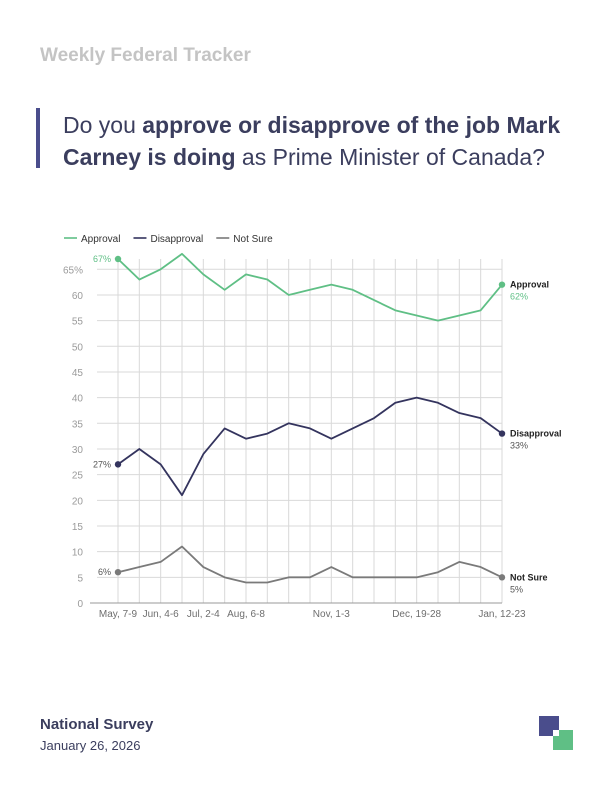  What do you see at coordinates (73, 437) in the screenshot?
I see `y-axis: 0 5 10 15 20 25 30 35 40 45 50 55 60 65%` at bounding box center [73, 437].